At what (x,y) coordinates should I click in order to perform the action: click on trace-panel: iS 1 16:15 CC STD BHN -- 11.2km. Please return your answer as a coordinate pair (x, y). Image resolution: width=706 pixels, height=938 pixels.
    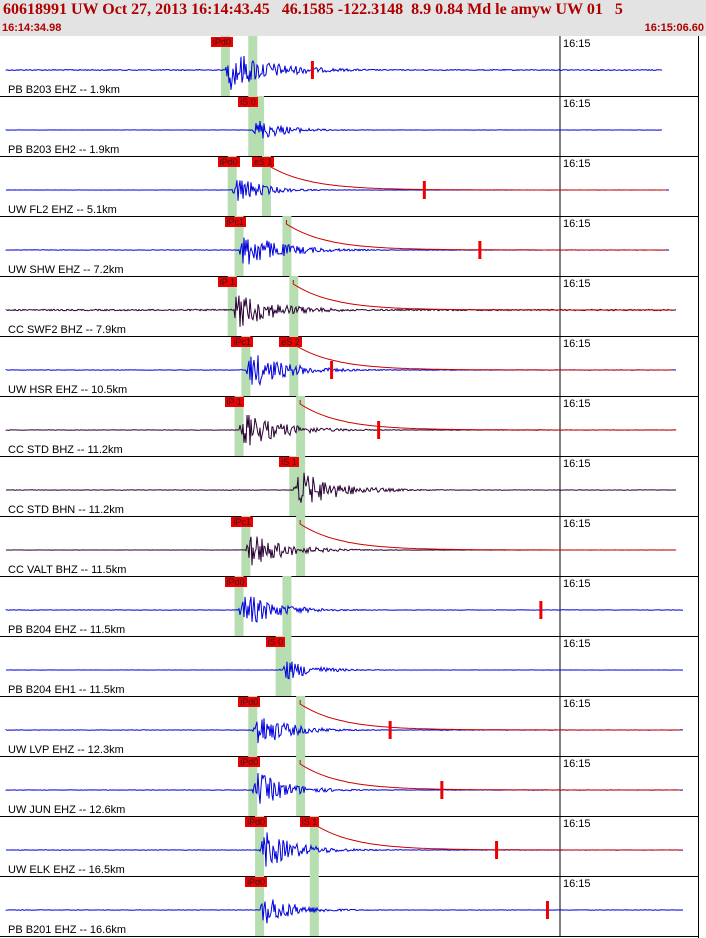
    Looking at the image, I should click on (349, 486).